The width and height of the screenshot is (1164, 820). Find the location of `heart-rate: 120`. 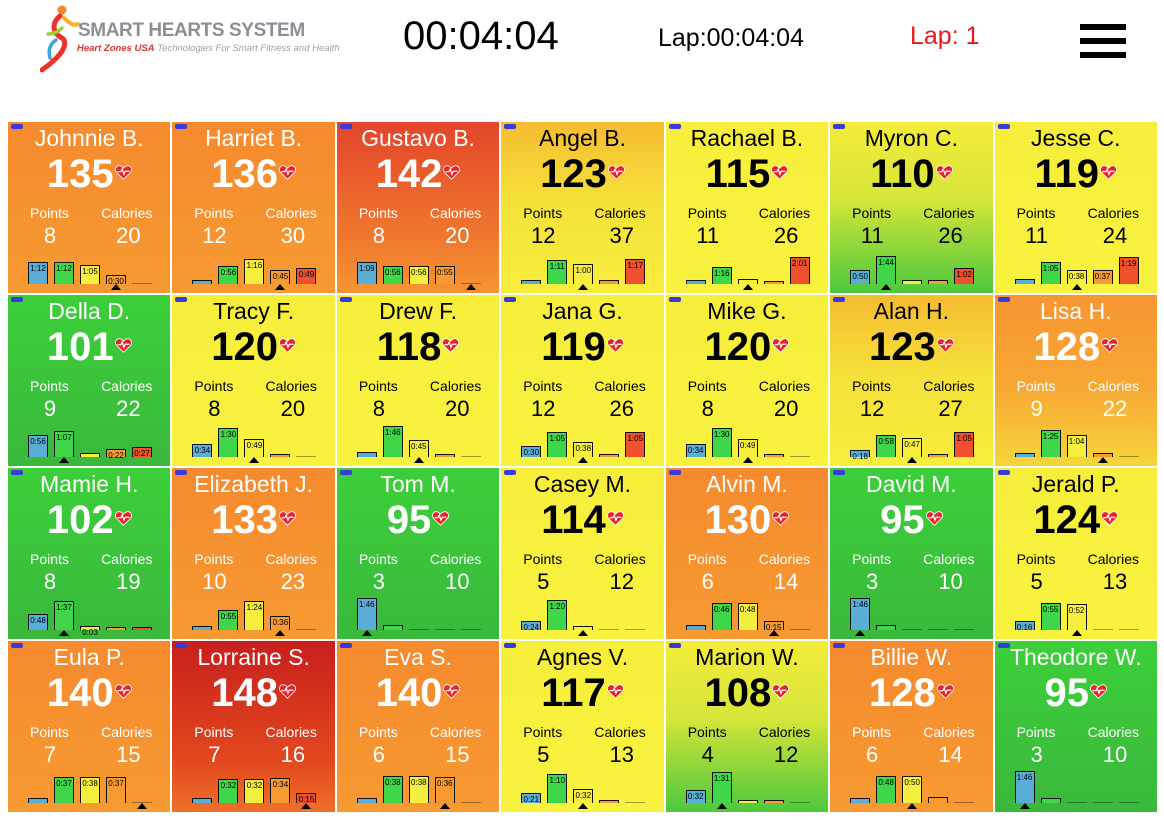

heart-rate: 120 is located at coordinates (738, 347).